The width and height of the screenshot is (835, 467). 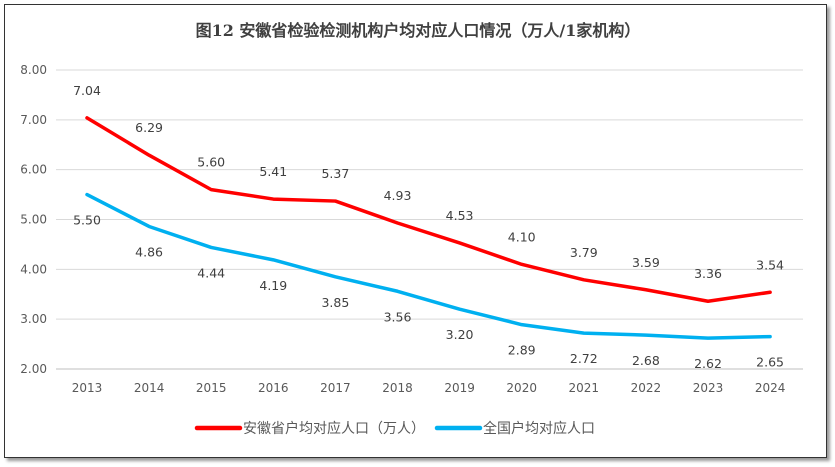 I want to click on data-label: 6.29, so click(x=149, y=127).